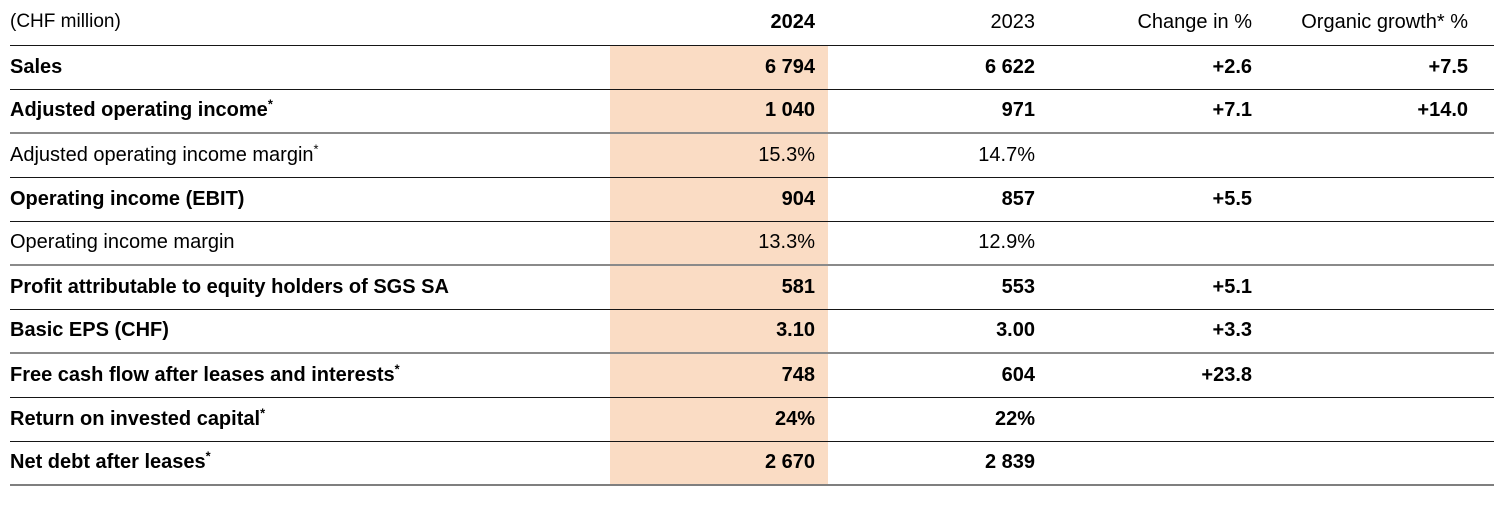 The image size is (1504, 505). Describe the element at coordinates (108, 462) in the screenshot. I see `row-label-text: Net debt after leases` at that location.